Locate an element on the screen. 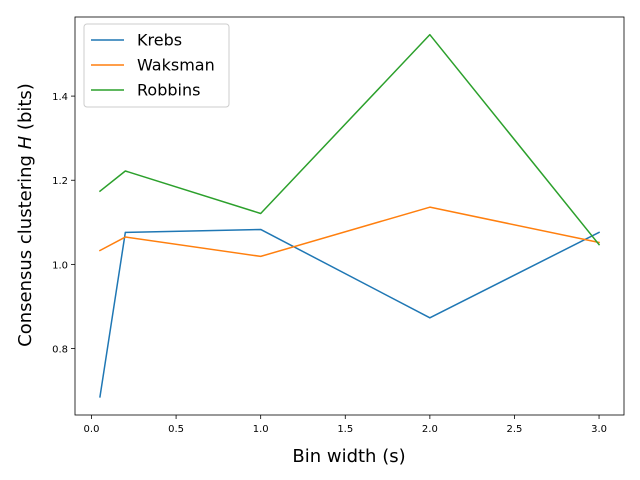 This screenshot has height=480, width=640. x-tick-label: 1.0 is located at coordinates (261, 429).